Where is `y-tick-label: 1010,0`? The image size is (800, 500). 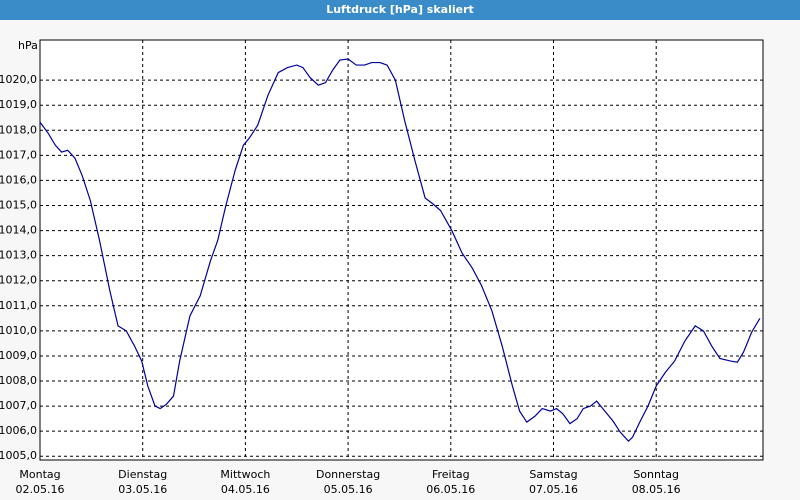
y-tick-label: 1010,0 is located at coordinates (18, 330).